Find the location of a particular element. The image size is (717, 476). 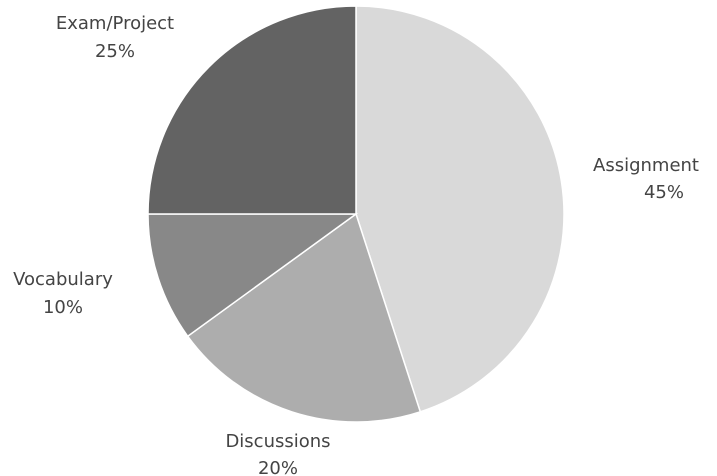

slice-percent-assignment: 45% is located at coordinates (664, 192).